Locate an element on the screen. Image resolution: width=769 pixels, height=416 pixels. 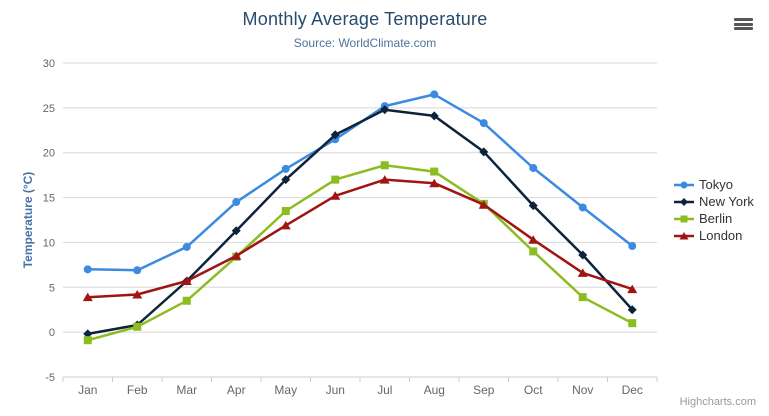
legend-item-berlin: Berlin is located at coordinates (714, 218).